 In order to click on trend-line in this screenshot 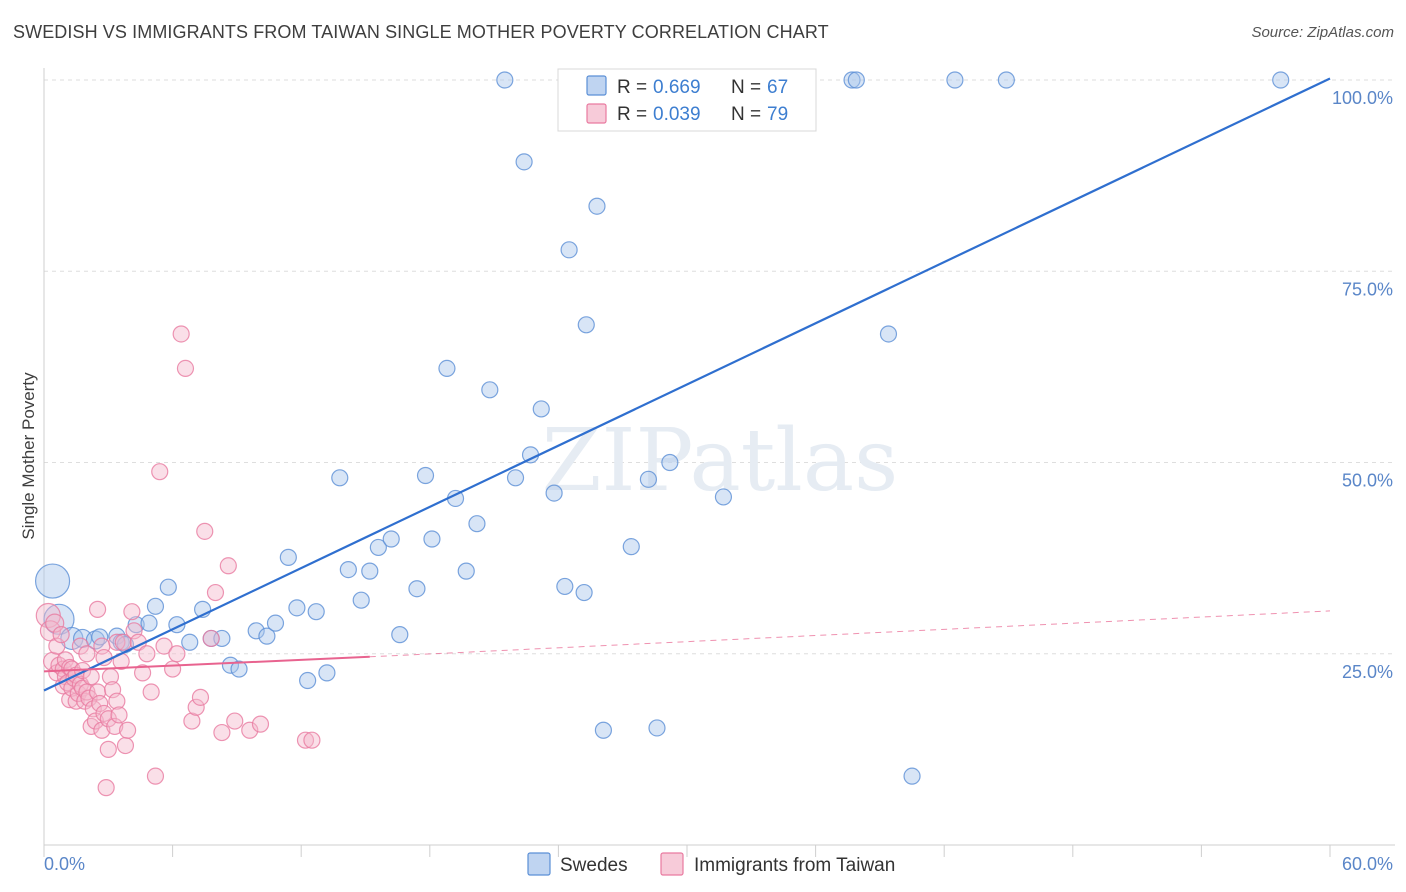, I will do `click(206, 664)`.